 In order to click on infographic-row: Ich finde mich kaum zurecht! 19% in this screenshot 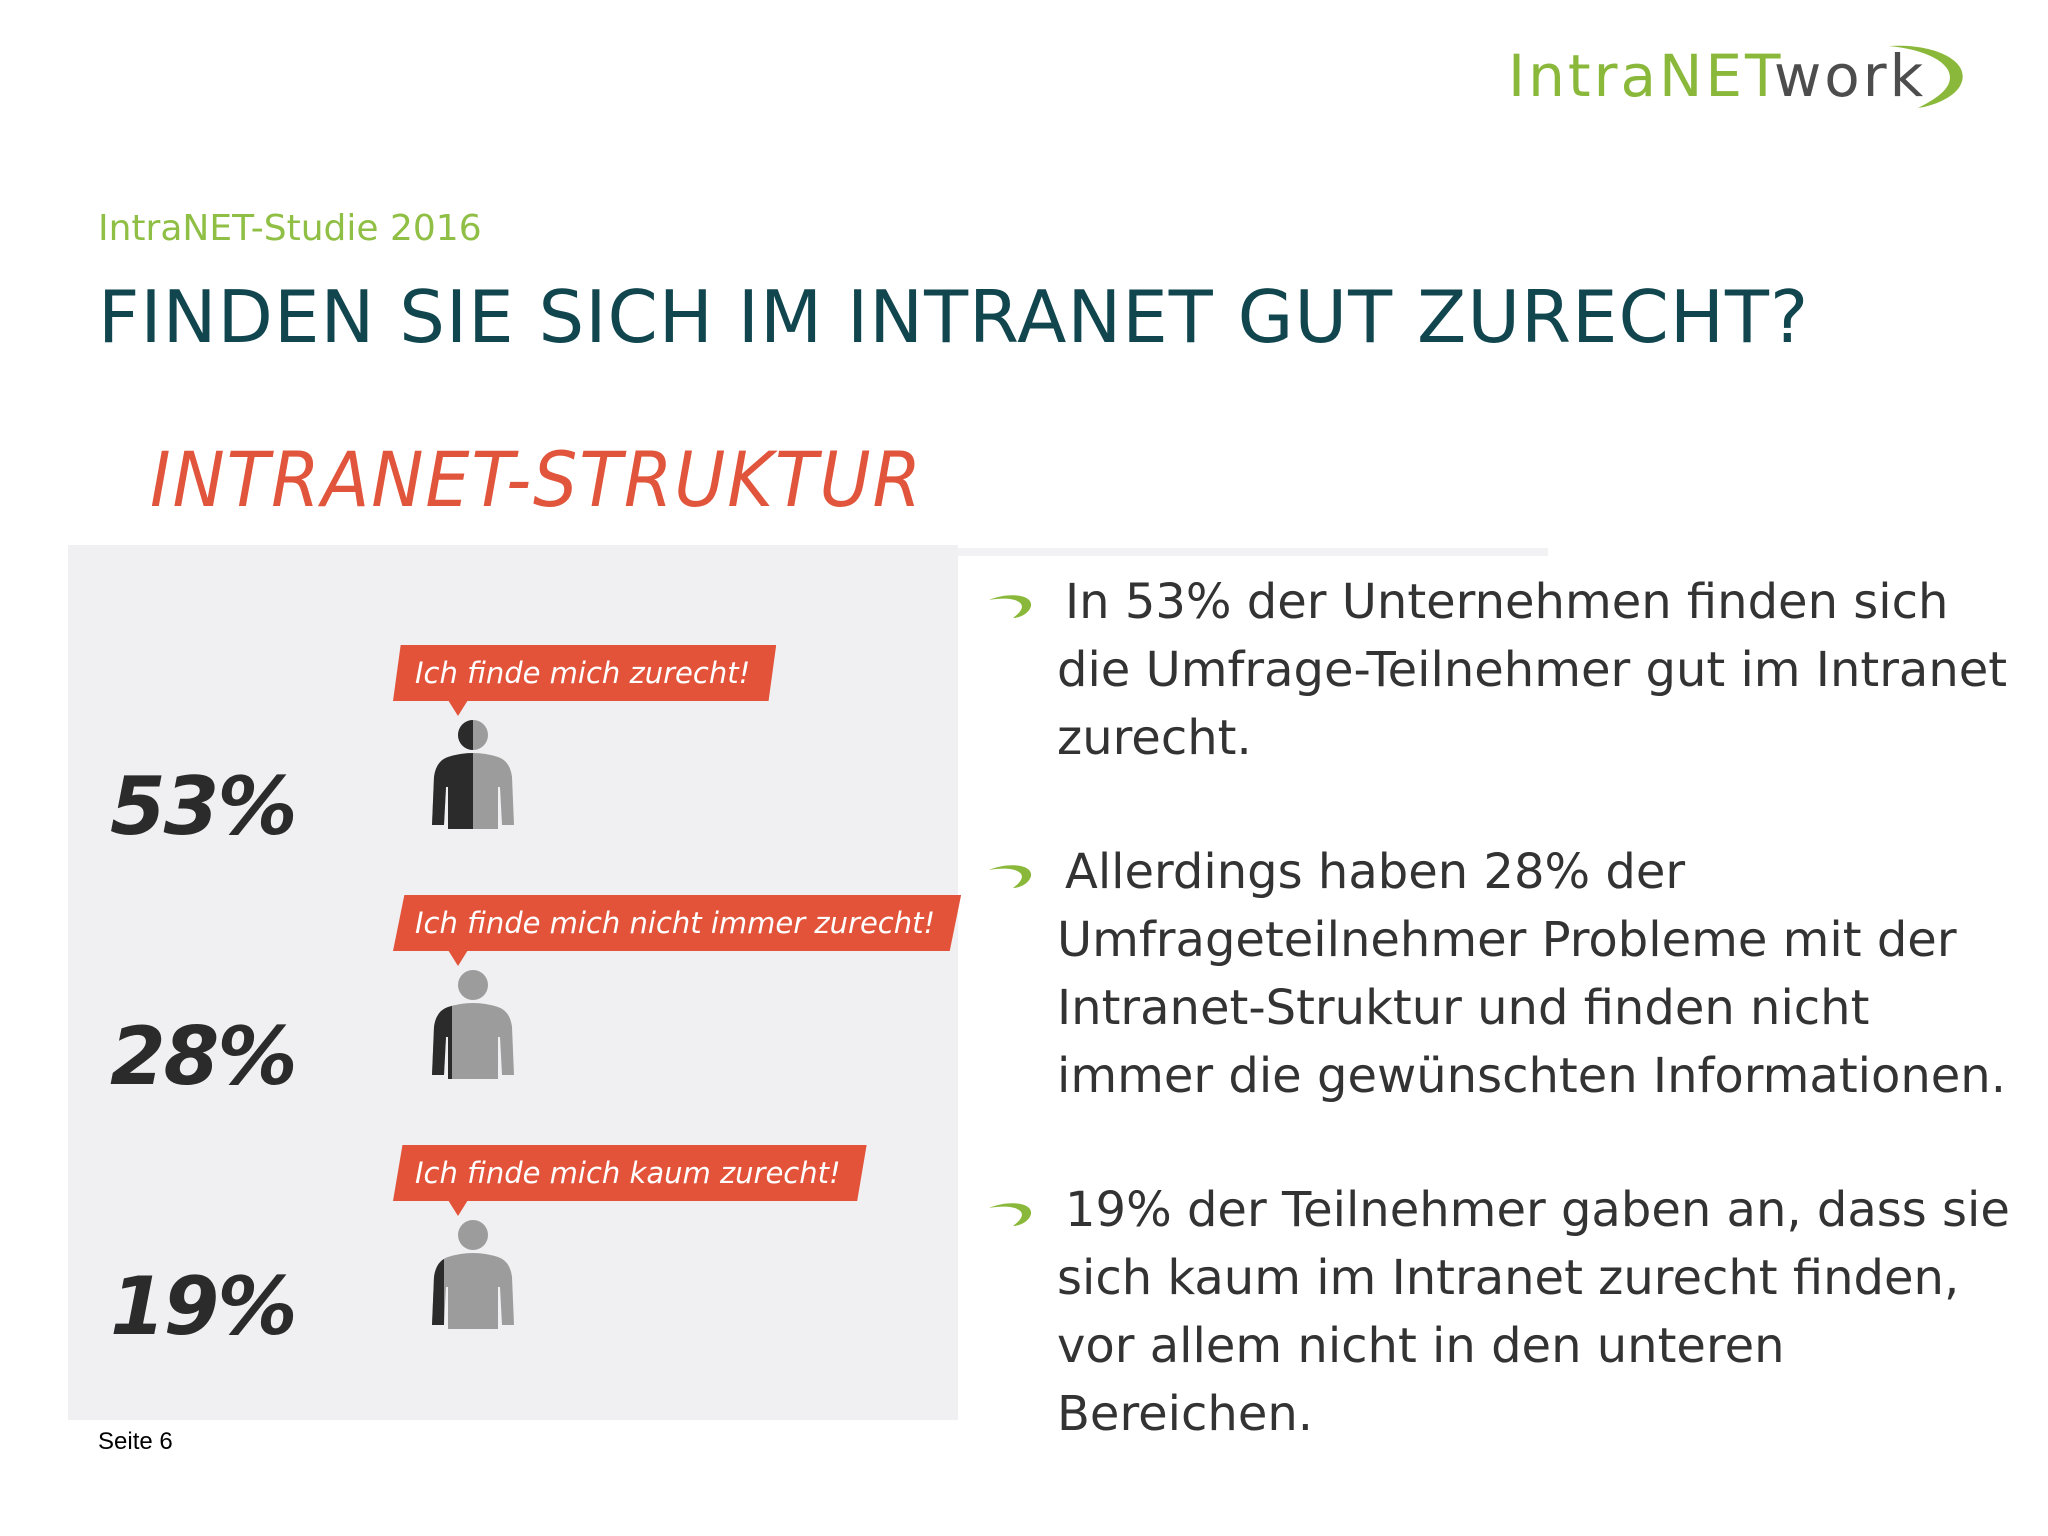, I will do `click(513, 1249)`.